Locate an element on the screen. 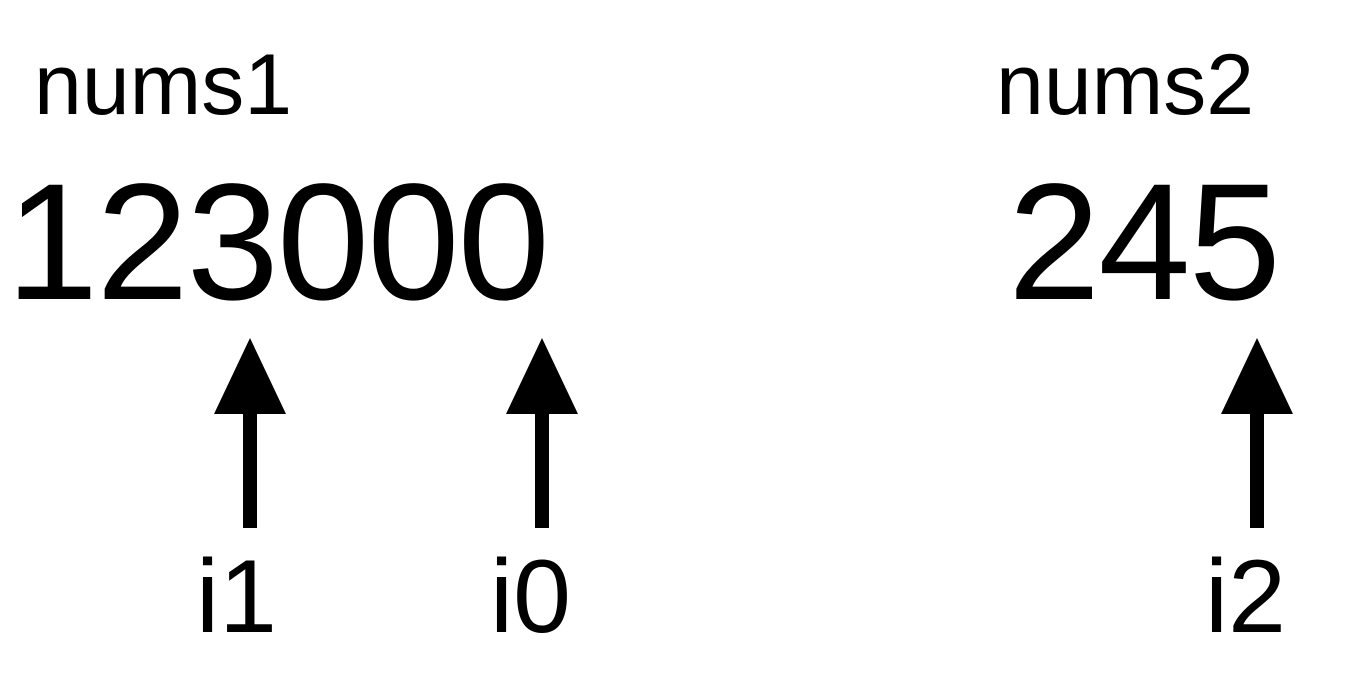 This screenshot has height=680, width=1370. nums1-label: nums1 is located at coordinates (163, 85).